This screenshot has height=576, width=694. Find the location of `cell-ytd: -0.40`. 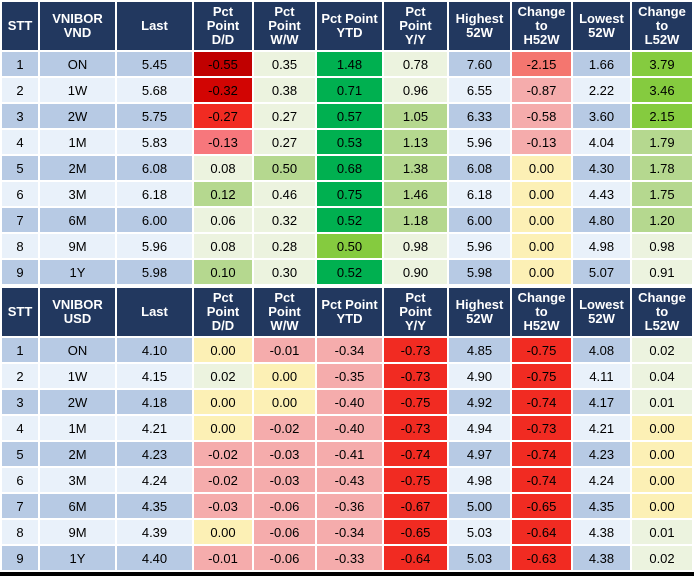

cell-ytd: -0.40 is located at coordinates (349, 402).